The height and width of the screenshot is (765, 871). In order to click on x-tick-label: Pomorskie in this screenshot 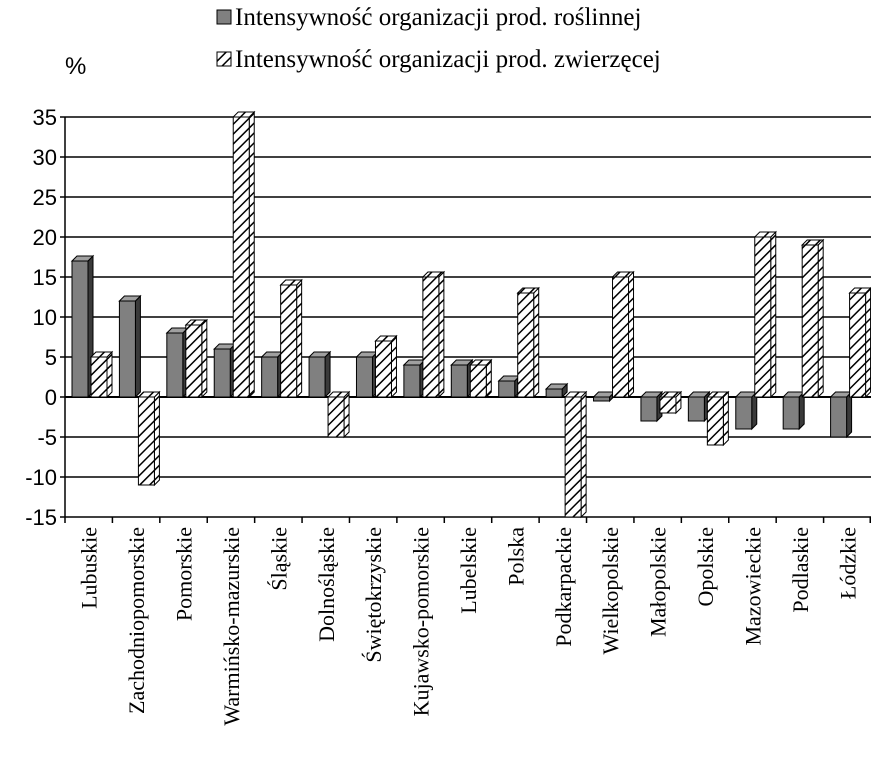, I will do `click(184, 574)`.